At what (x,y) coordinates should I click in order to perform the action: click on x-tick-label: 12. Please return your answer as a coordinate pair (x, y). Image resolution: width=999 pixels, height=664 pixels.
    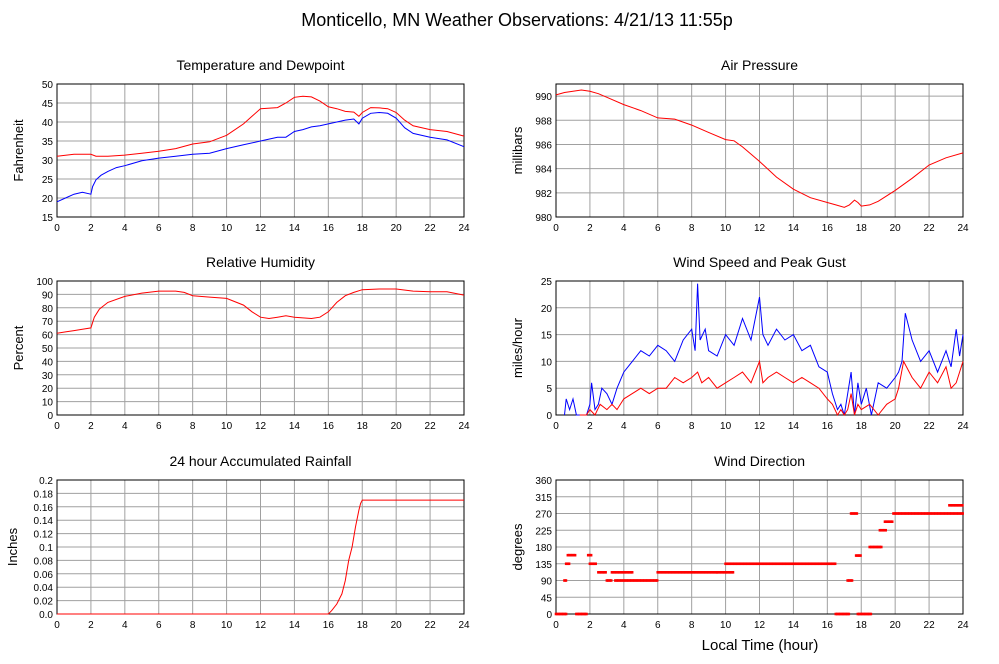
    Looking at the image, I should click on (760, 426).